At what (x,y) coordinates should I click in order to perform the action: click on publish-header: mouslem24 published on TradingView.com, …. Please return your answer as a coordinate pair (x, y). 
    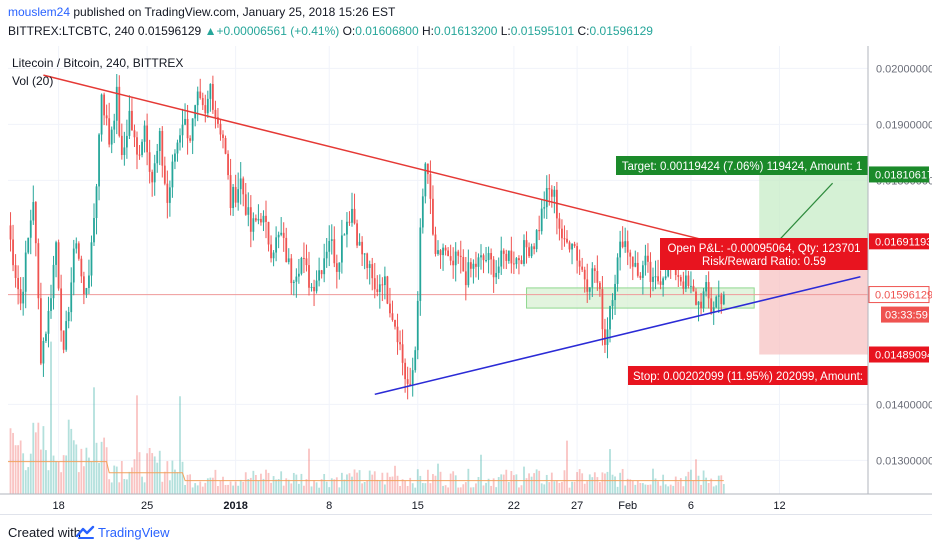
    Looking at the image, I should click on (466, 23).